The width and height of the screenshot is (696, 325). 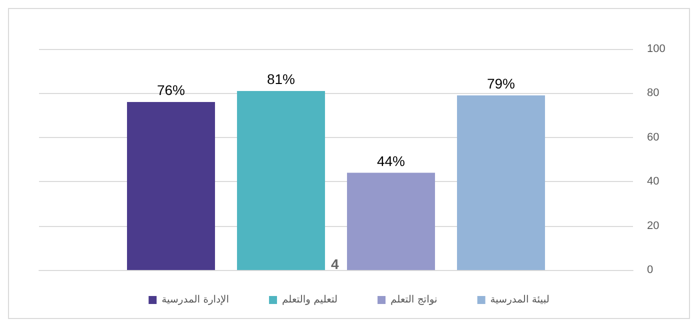 What do you see at coordinates (281, 78) in the screenshot?
I see `data-label: 81%` at bounding box center [281, 78].